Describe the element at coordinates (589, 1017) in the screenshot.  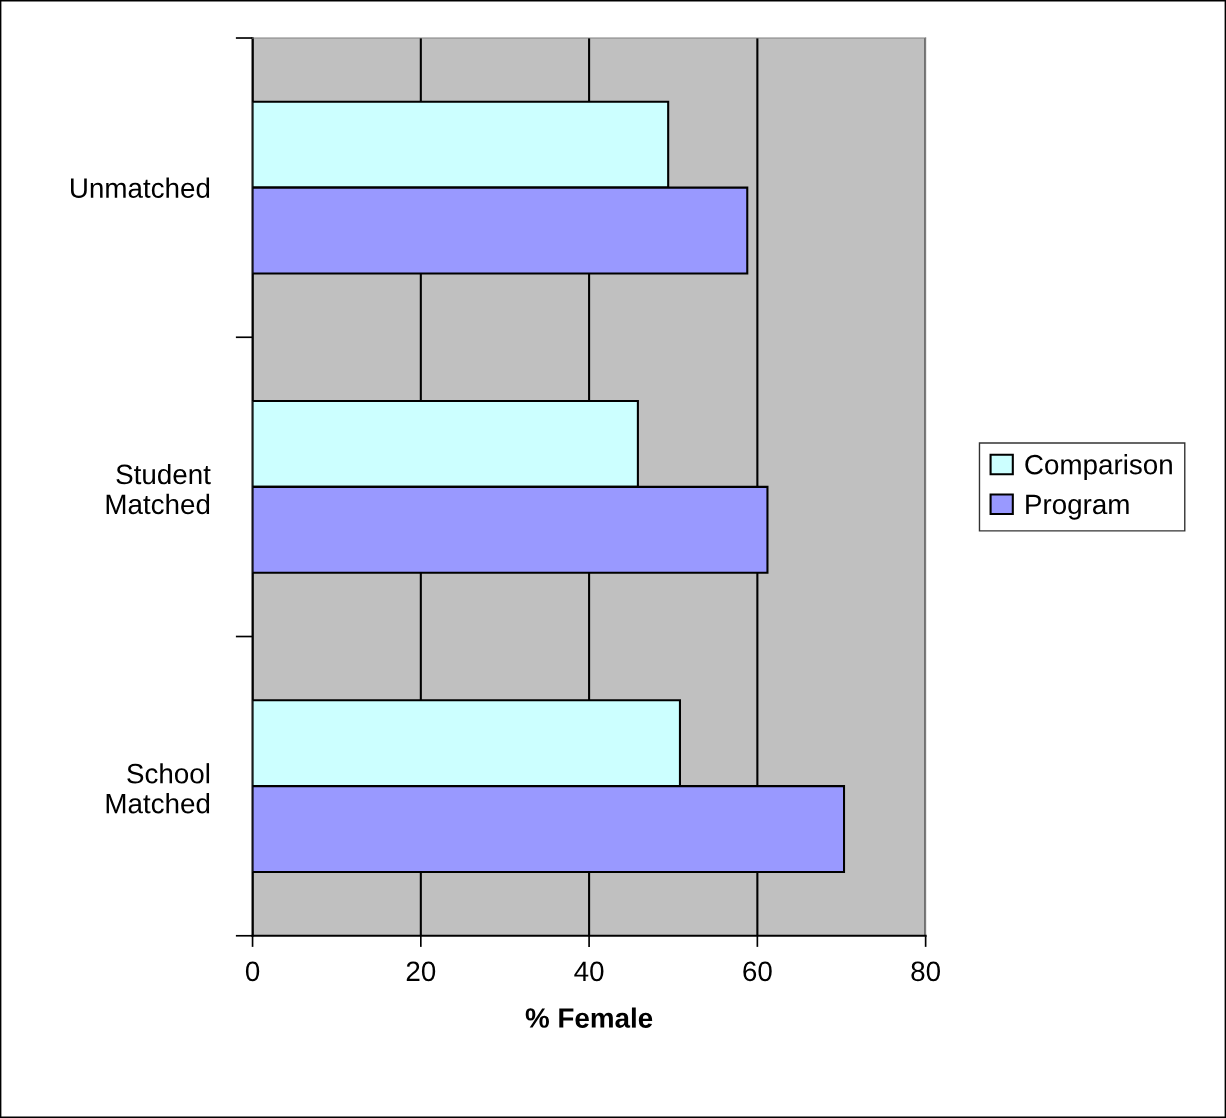
I see `x-axis-title: % Female` at that location.